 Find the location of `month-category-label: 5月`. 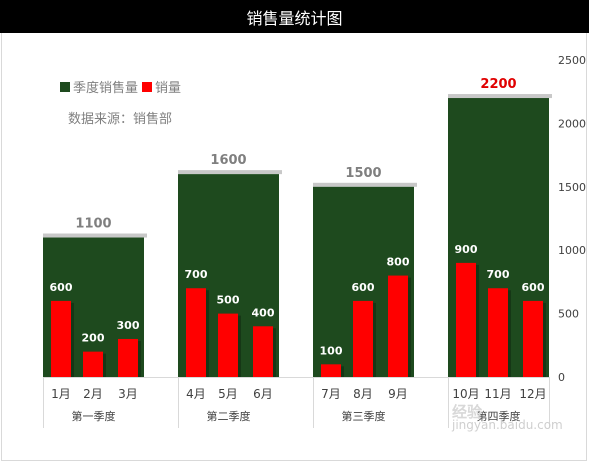

month-category-label: 5月 is located at coordinates (228, 394).